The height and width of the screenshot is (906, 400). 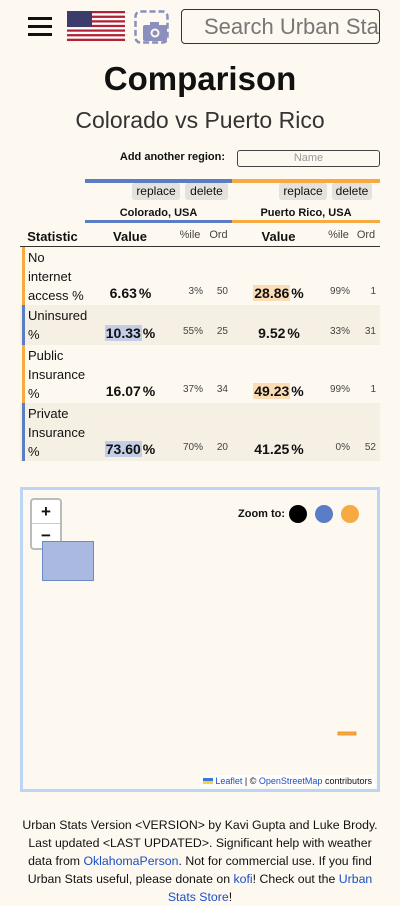 I want to click on value-cell: 49.23%, so click(x=278, y=374).